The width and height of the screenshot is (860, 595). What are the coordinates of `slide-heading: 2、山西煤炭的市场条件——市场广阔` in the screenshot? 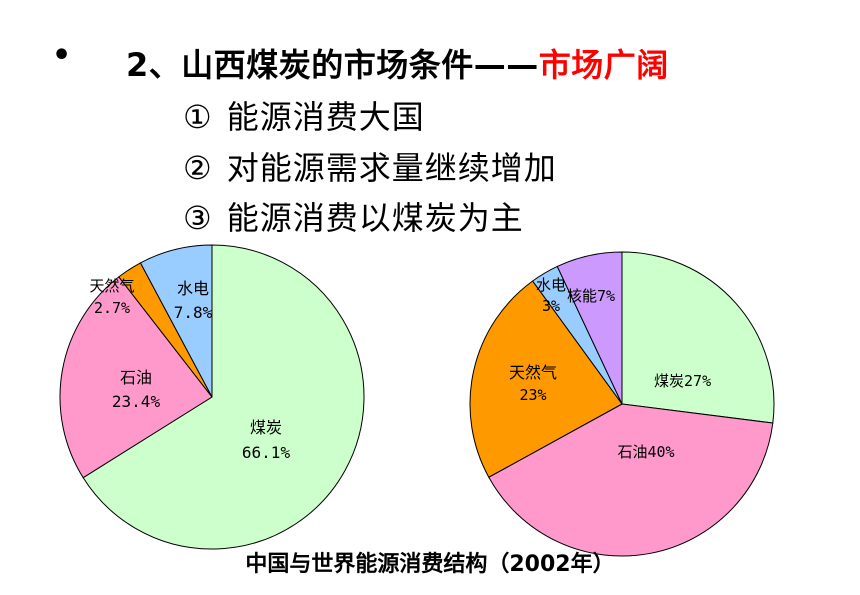 It's located at (397, 63).